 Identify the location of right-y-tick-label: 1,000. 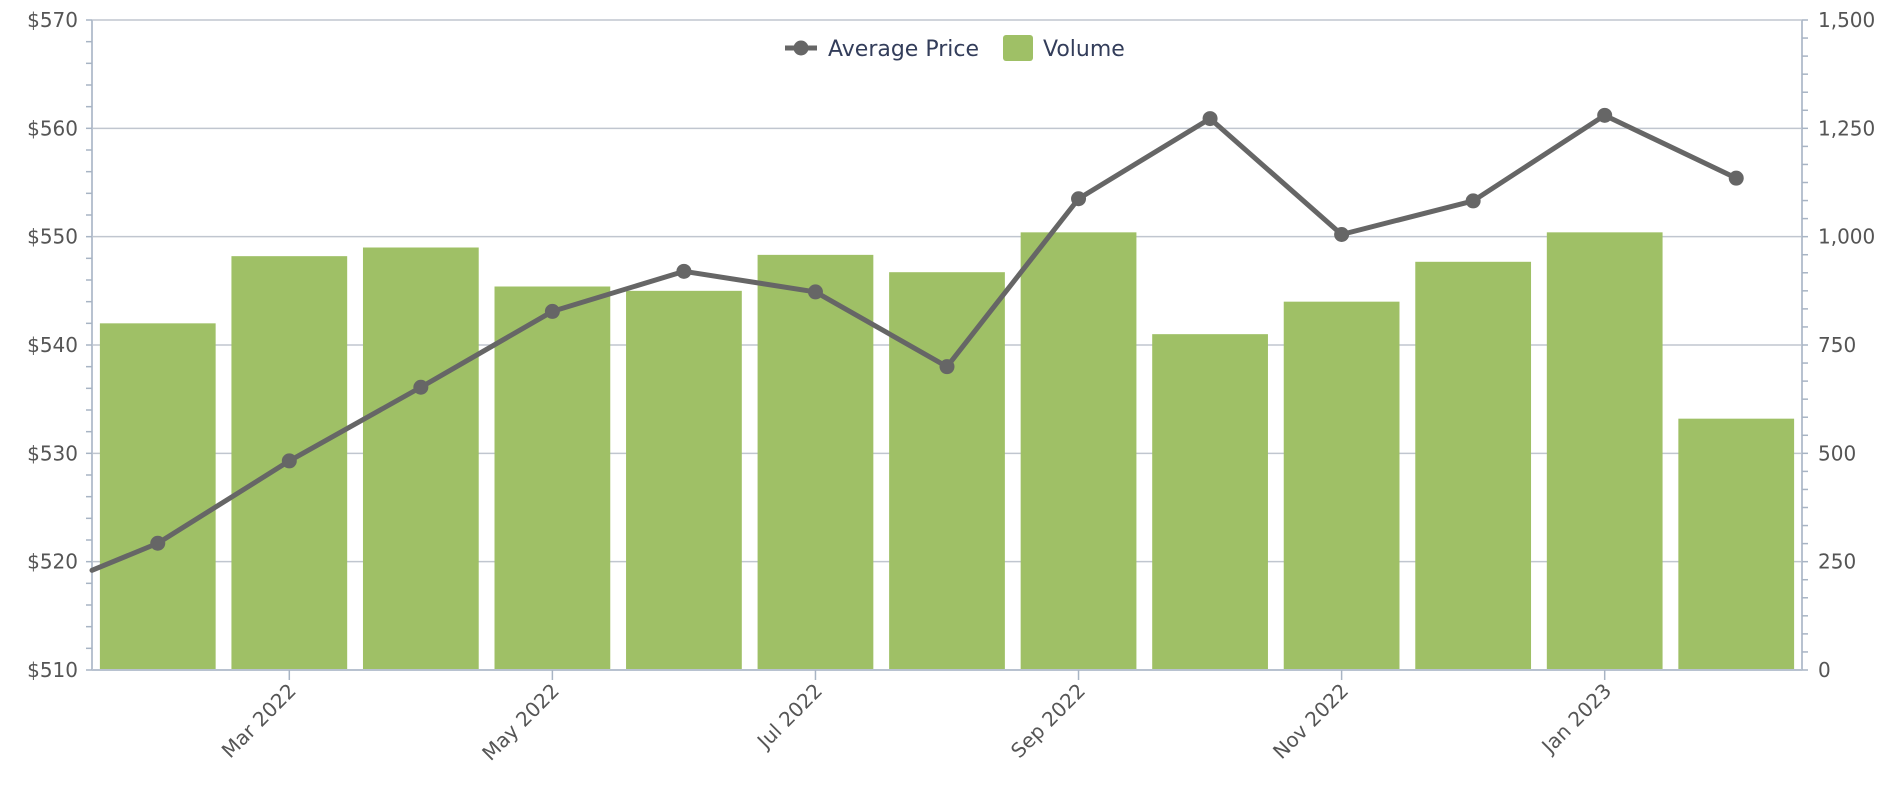
(1846, 237).